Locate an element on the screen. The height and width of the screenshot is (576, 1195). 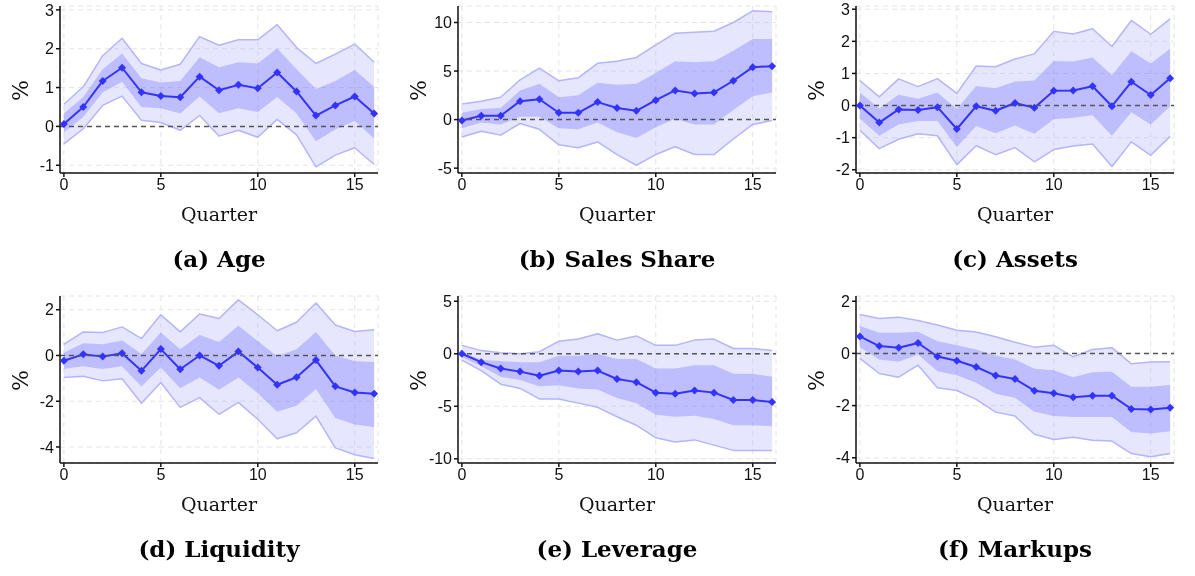
y-tick-label: 1 is located at coordinates (846, 74).